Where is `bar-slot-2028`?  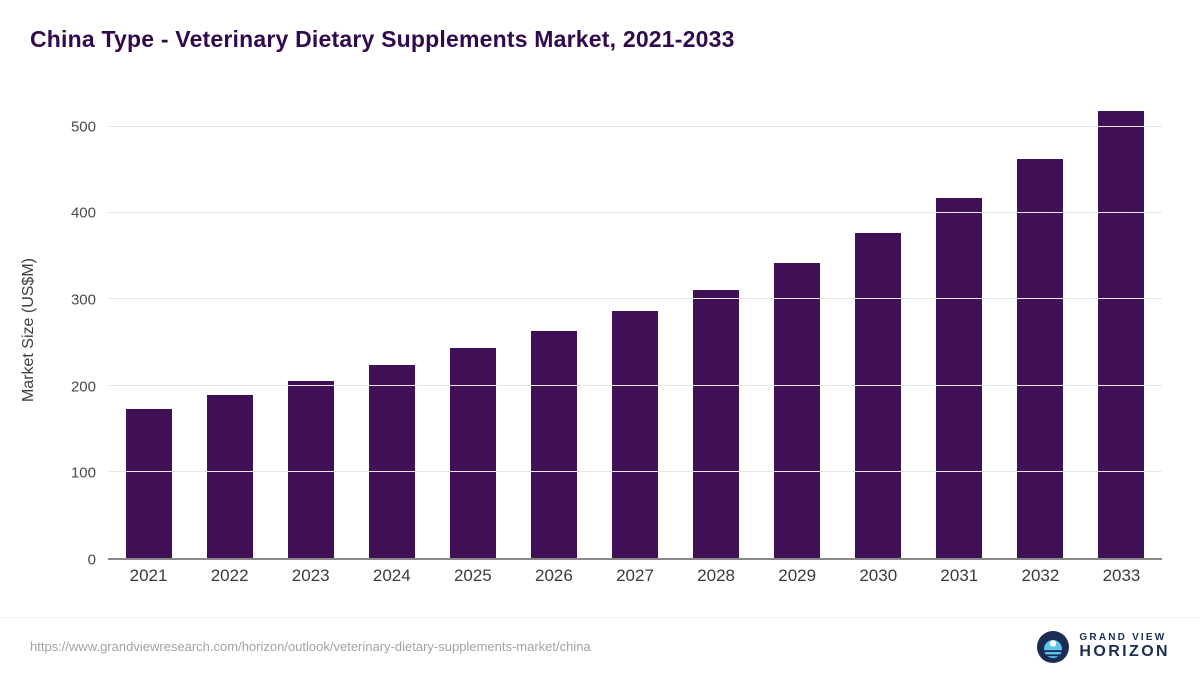 bar-slot-2028 is located at coordinates (716, 329).